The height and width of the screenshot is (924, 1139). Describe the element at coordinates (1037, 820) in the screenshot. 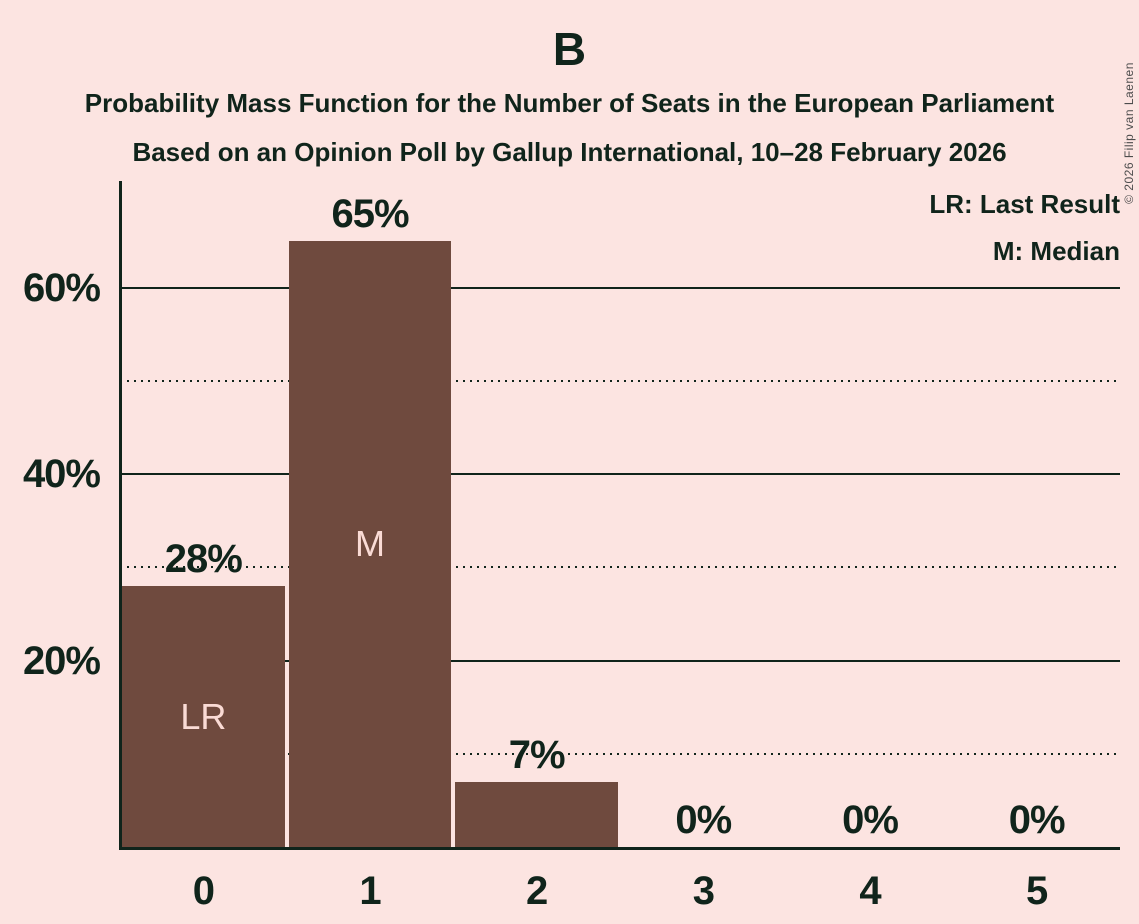

I see `bar-value-label-5: 0%` at that location.